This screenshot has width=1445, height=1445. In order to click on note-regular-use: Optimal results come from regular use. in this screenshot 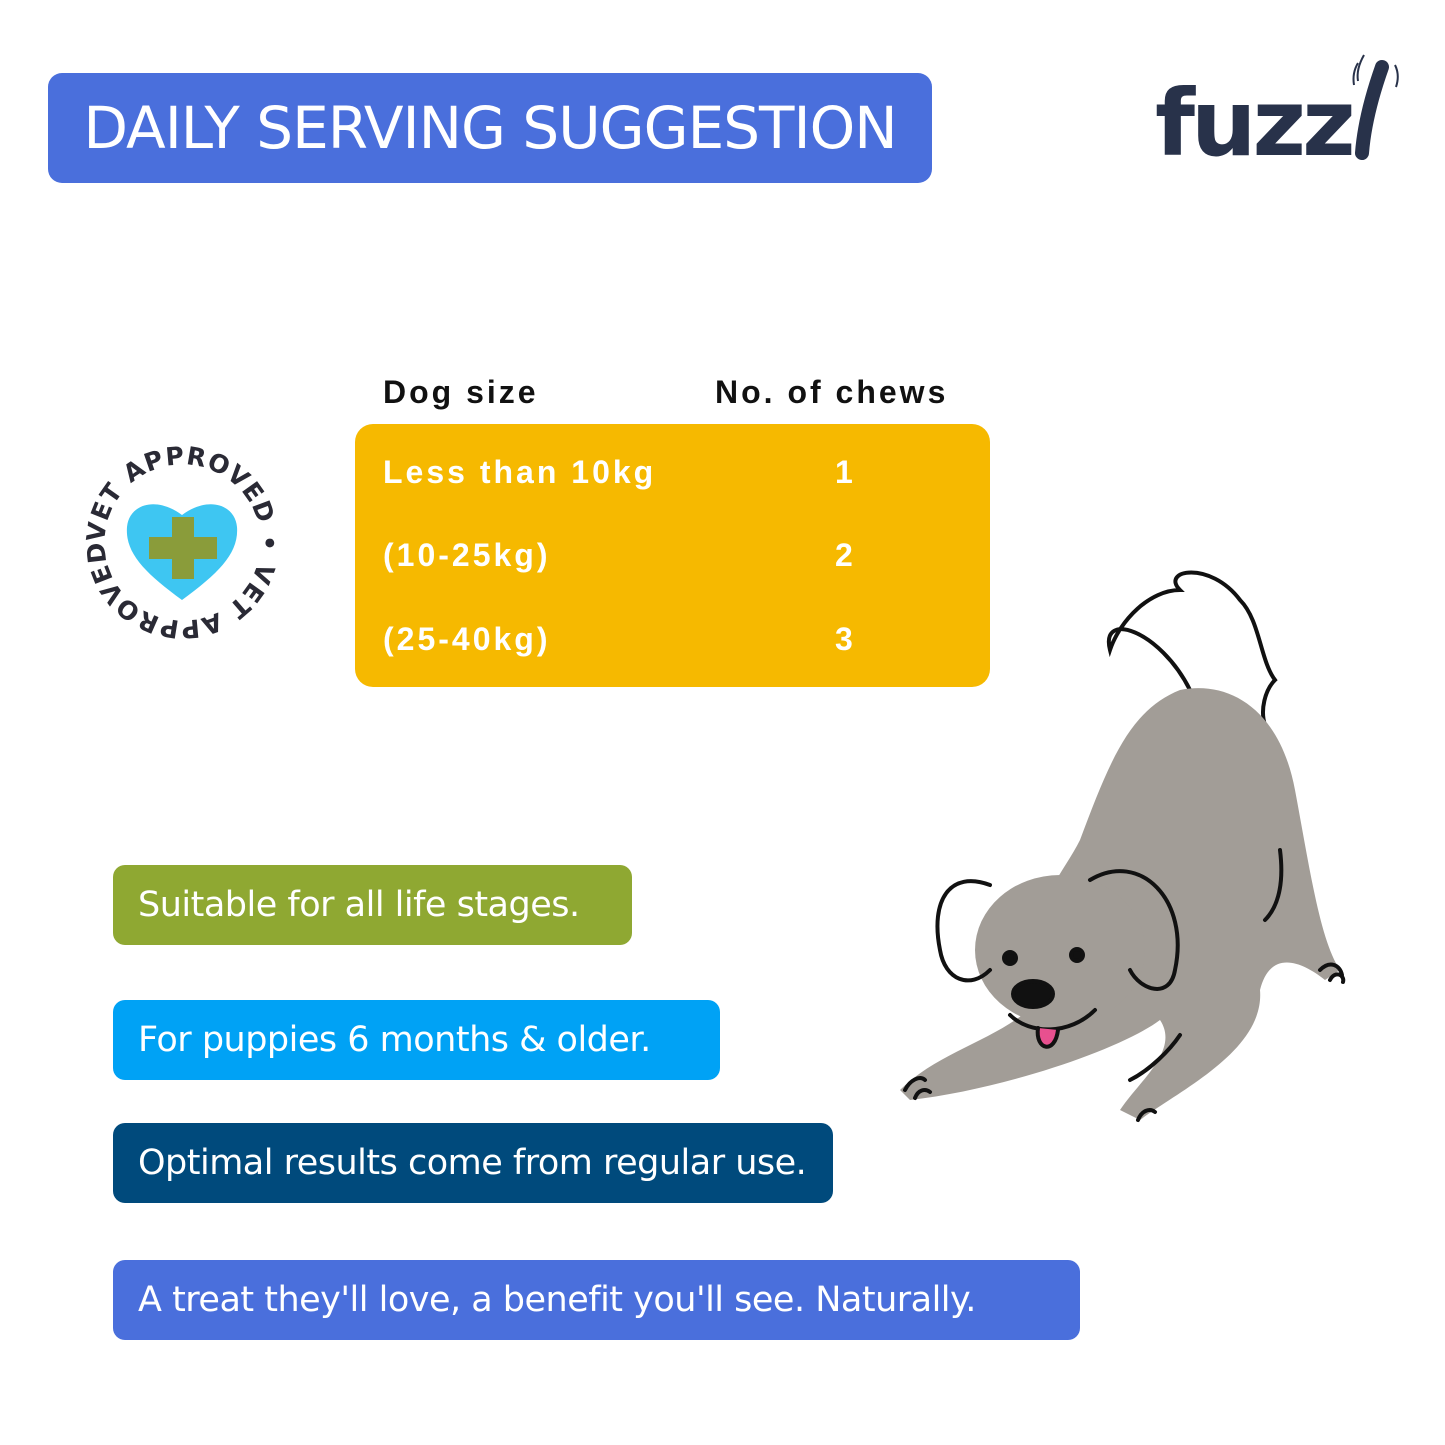, I will do `click(473, 1163)`.